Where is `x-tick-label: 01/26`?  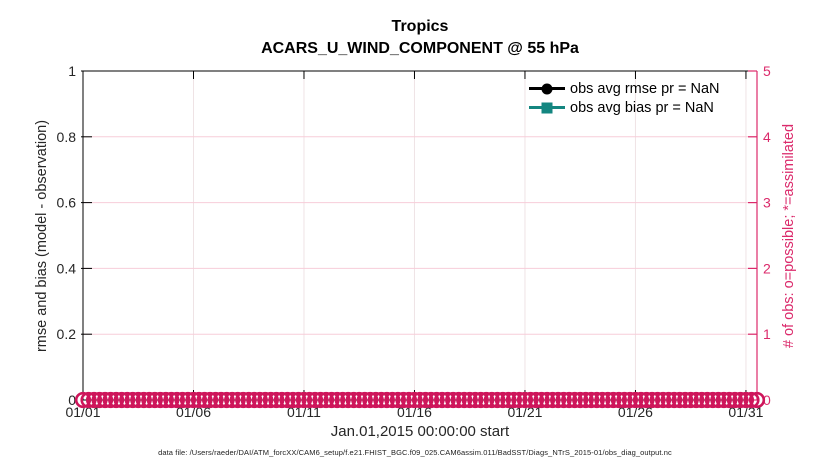 x-tick-label: 01/26 is located at coordinates (635, 412).